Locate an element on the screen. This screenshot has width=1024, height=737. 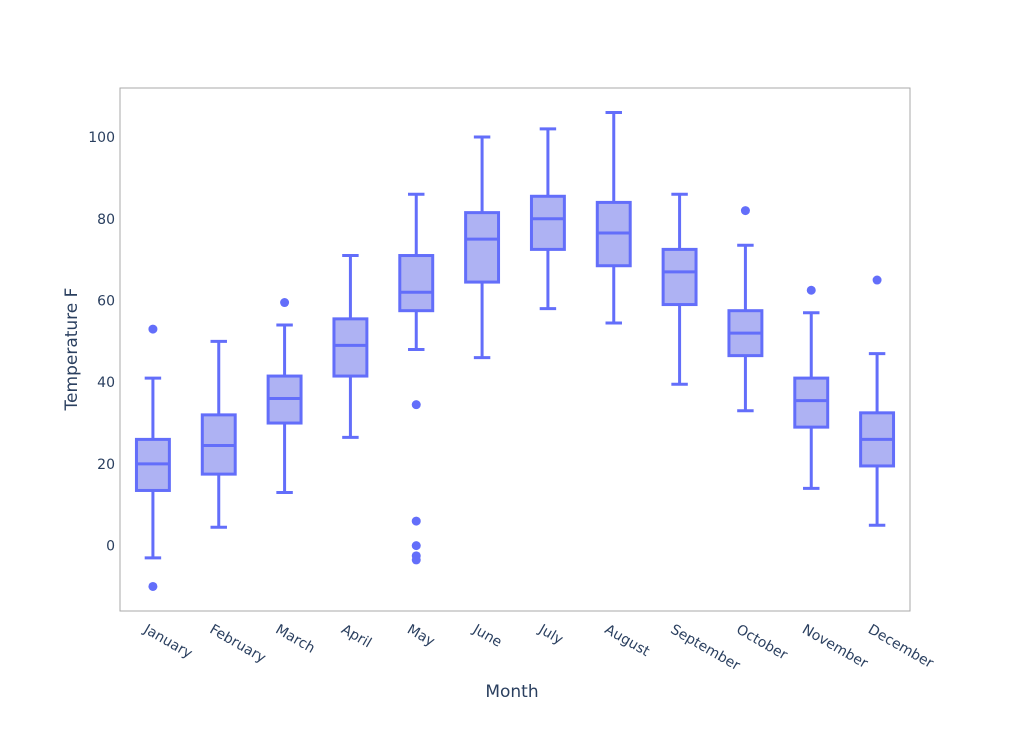
x-tick-label: October is located at coordinates (761, 643).